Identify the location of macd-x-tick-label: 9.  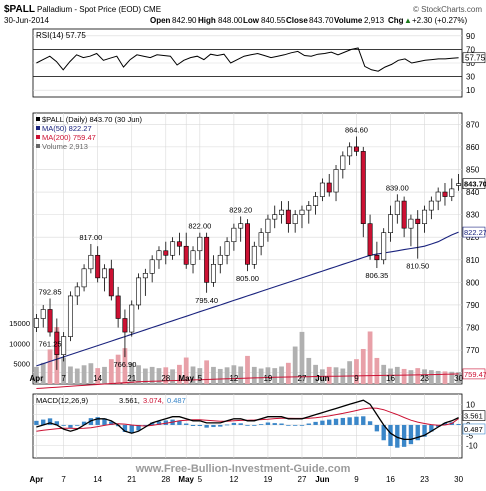
(356, 479).